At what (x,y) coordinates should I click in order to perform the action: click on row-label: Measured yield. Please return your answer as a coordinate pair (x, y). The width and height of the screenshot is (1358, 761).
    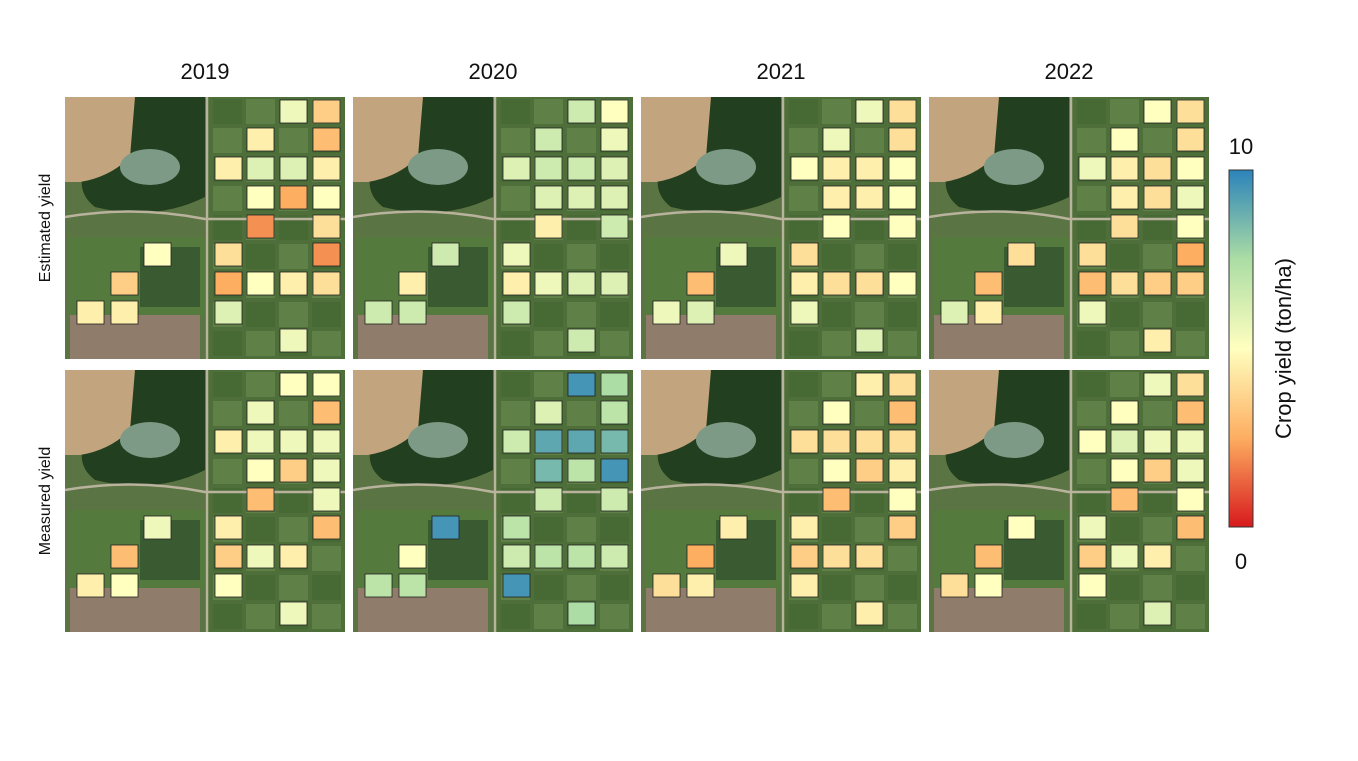
    Looking at the image, I should click on (45, 501).